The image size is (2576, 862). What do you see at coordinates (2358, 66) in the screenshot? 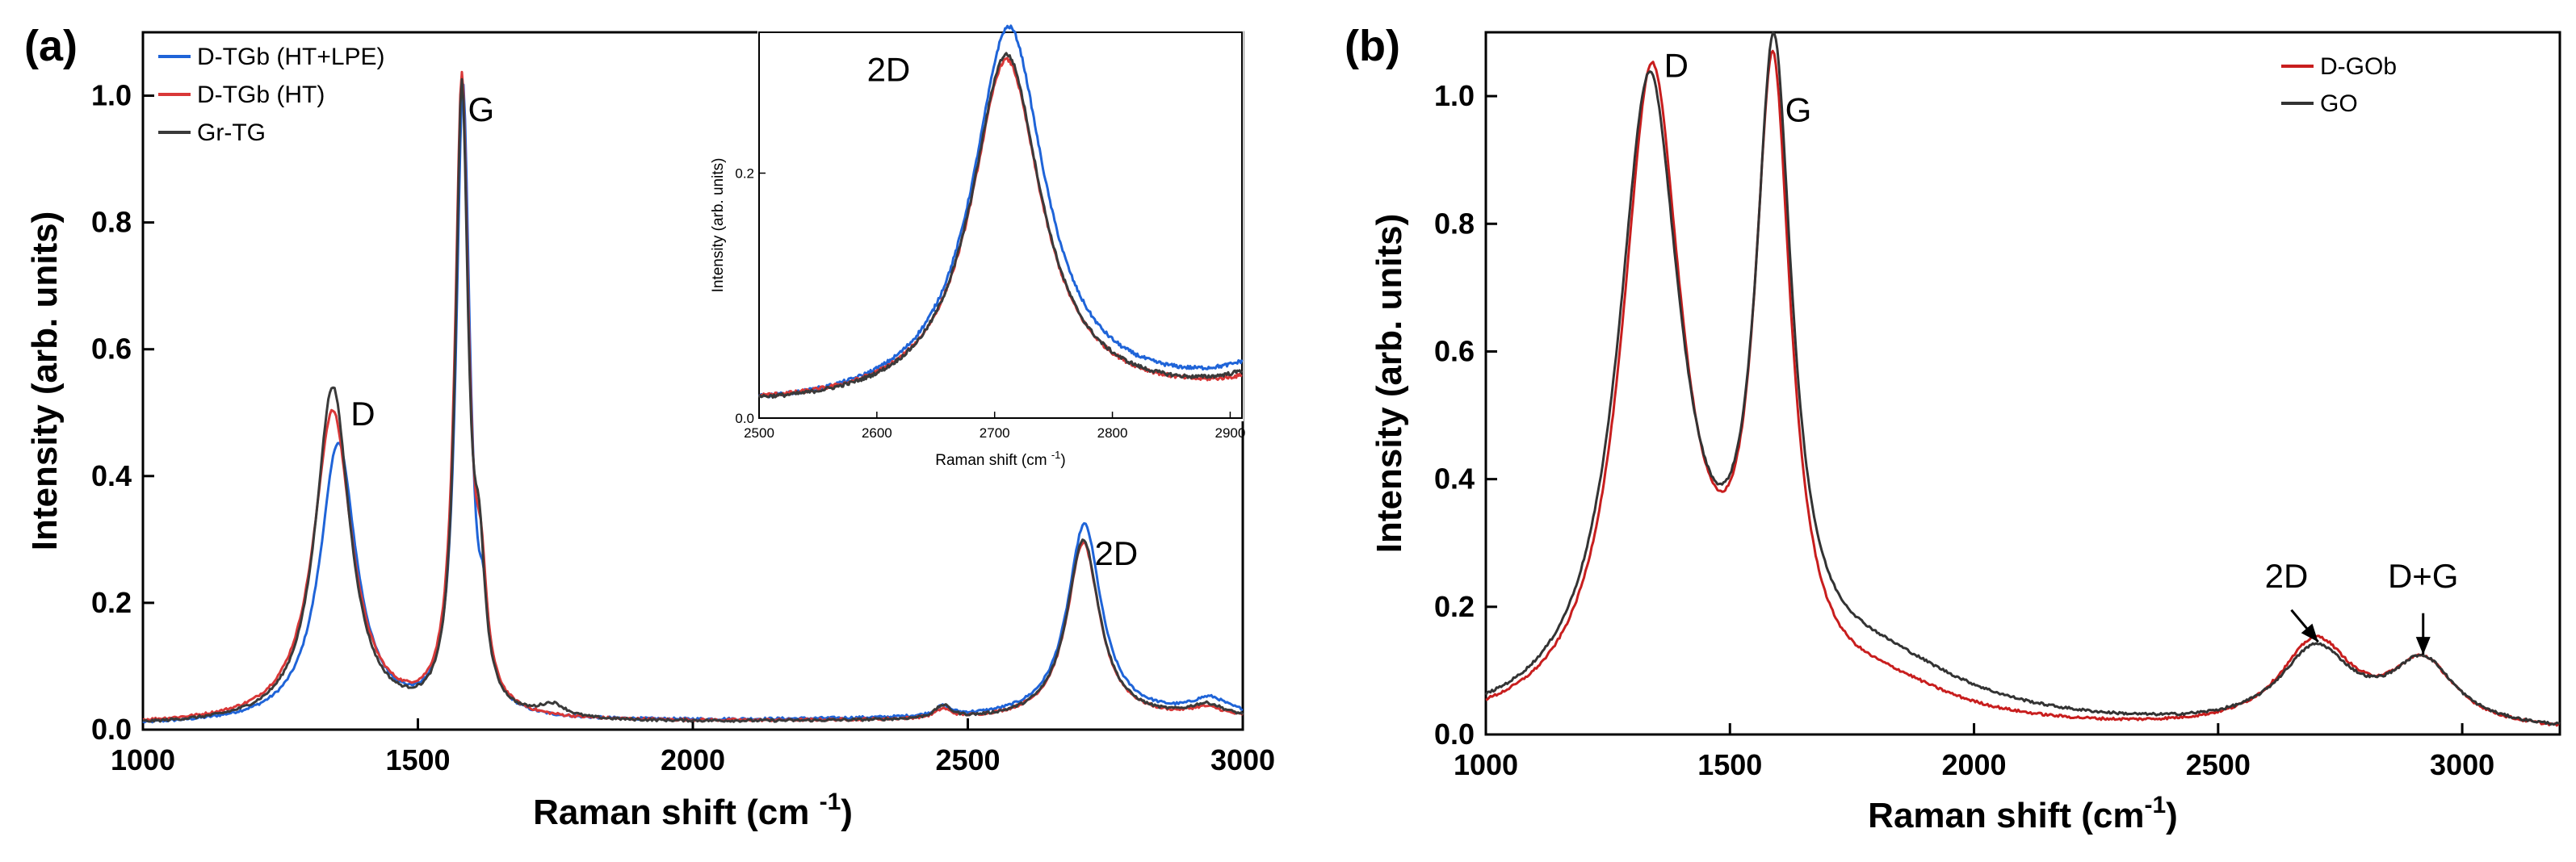
I see `legend-label-d-gob: D-GOb` at bounding box center [2358, 66].